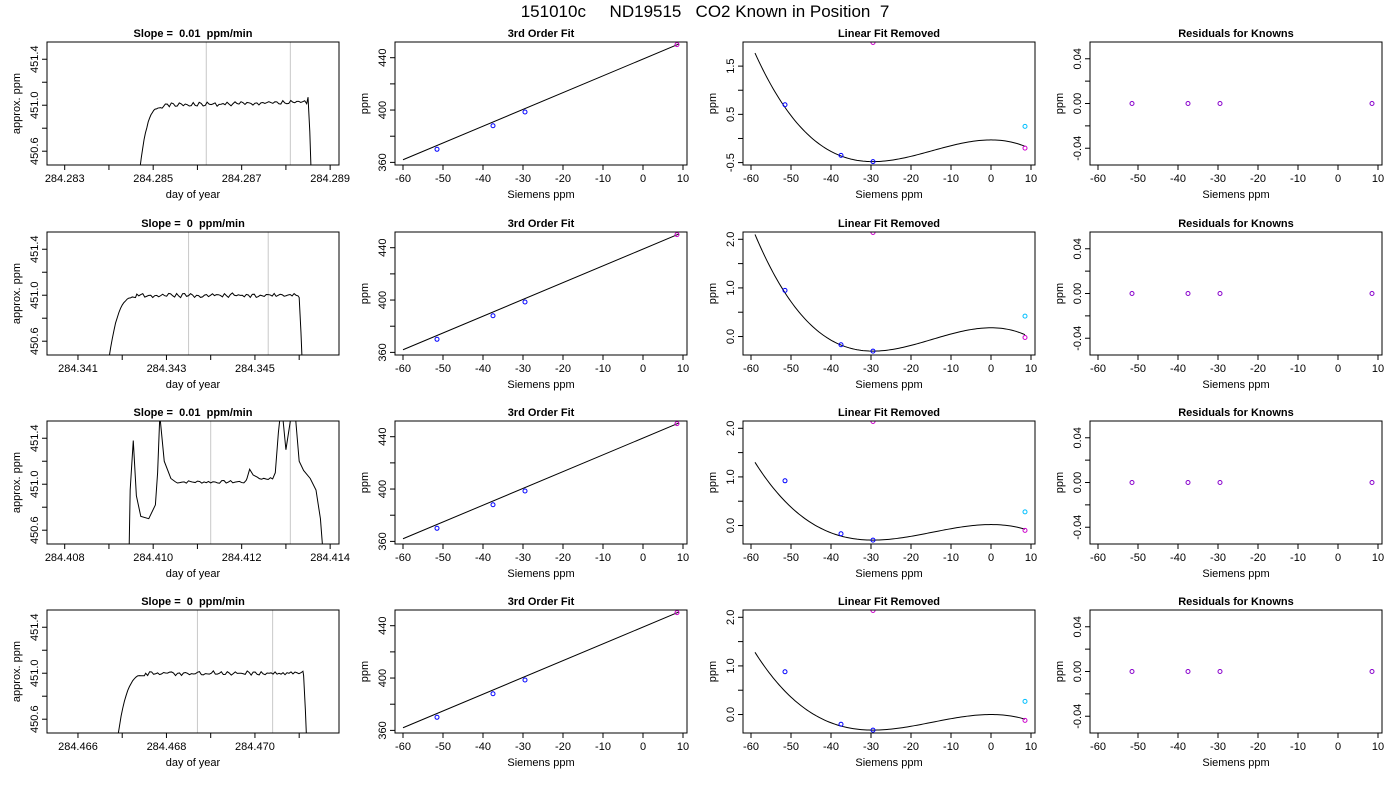 Image resolution: width=1400 pixels, height=800 pixels. What do you see at coordinates (731, 336) in the screenshot?
I see `y-tick-label: 0.0` at bounding box center [731, 336].